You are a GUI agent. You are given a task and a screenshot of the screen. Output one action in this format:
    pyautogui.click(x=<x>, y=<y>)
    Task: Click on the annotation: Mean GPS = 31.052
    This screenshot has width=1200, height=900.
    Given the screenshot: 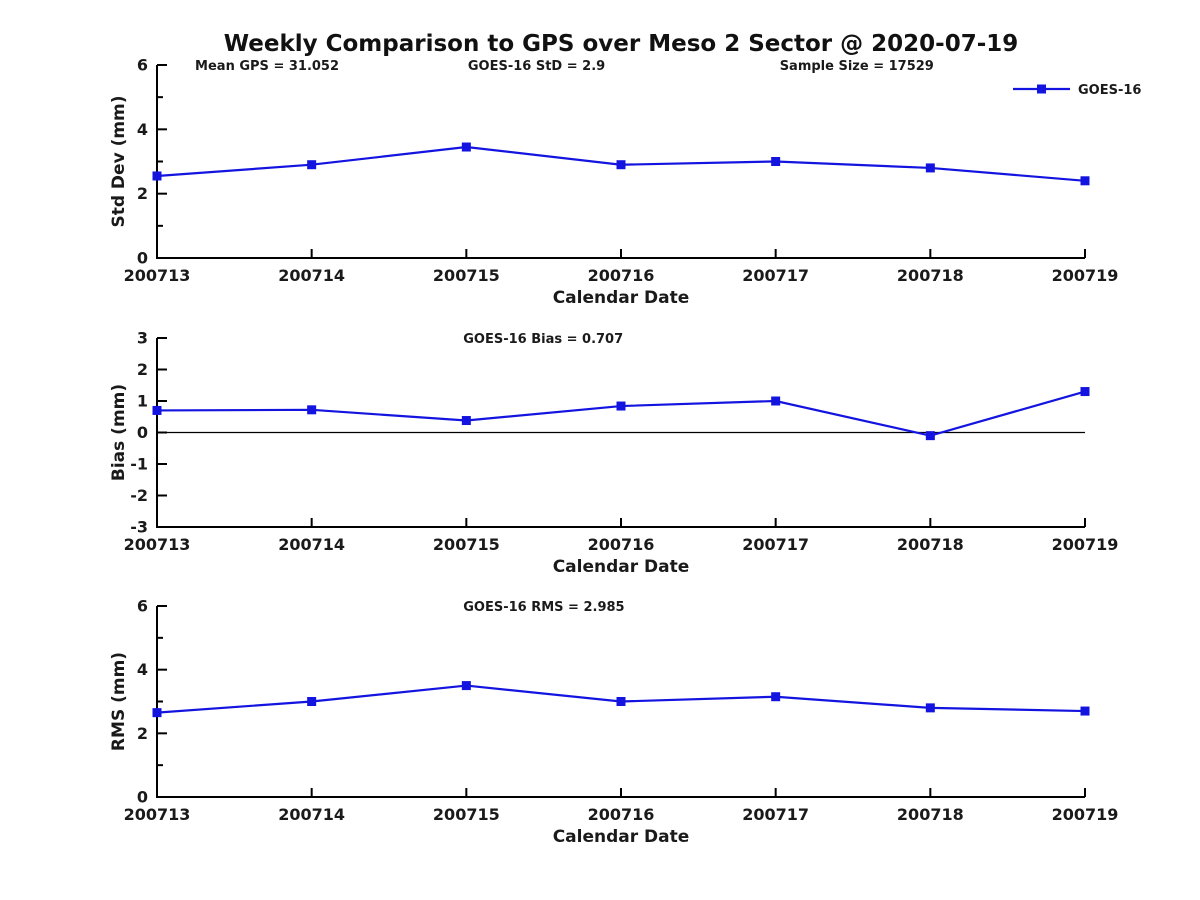 What is the action you would take?
    pyautogui.click(x=267, y=66)
    